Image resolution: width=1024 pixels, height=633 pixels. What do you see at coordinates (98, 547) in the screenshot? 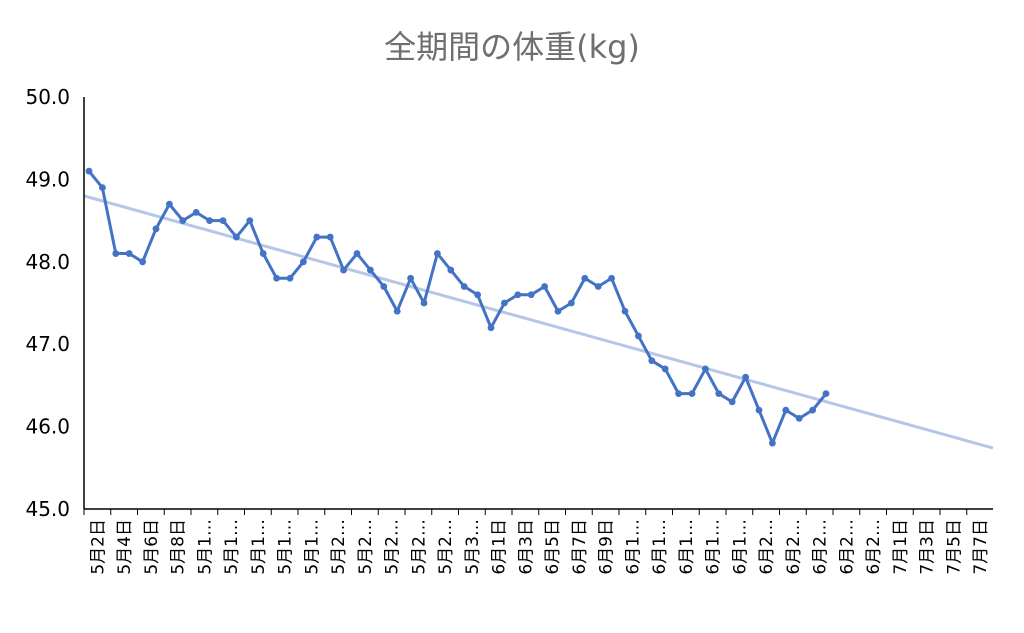
I see `x-tick-label: 5月2日` at bounding box center [98, 547].